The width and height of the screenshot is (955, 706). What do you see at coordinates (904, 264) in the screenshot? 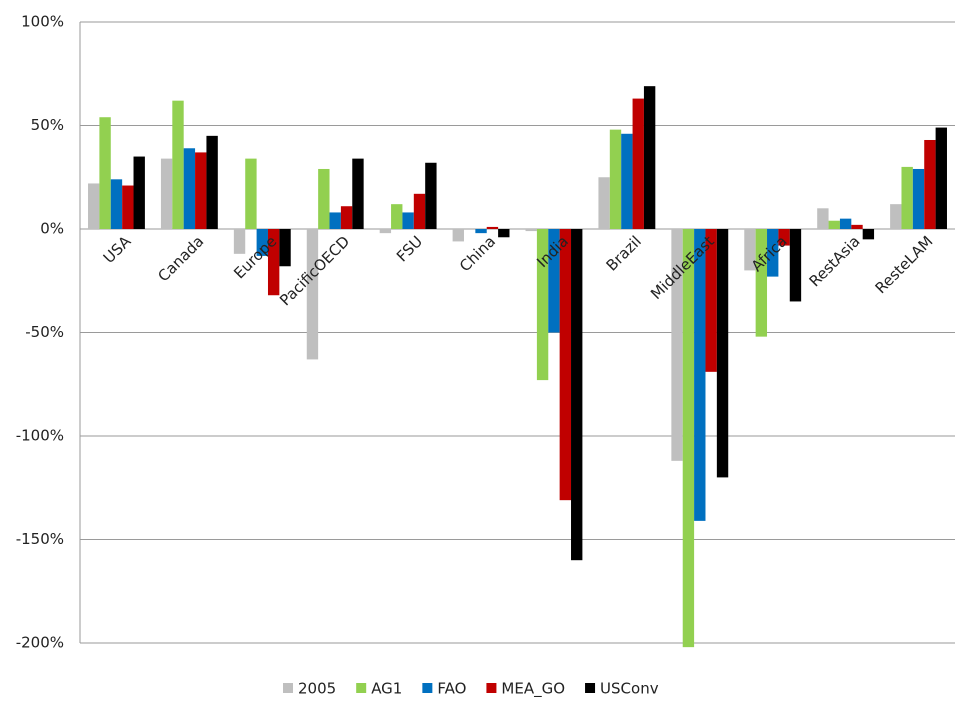
I see `x-tick-label: ResteLAM` at bounding box center [904, 264].